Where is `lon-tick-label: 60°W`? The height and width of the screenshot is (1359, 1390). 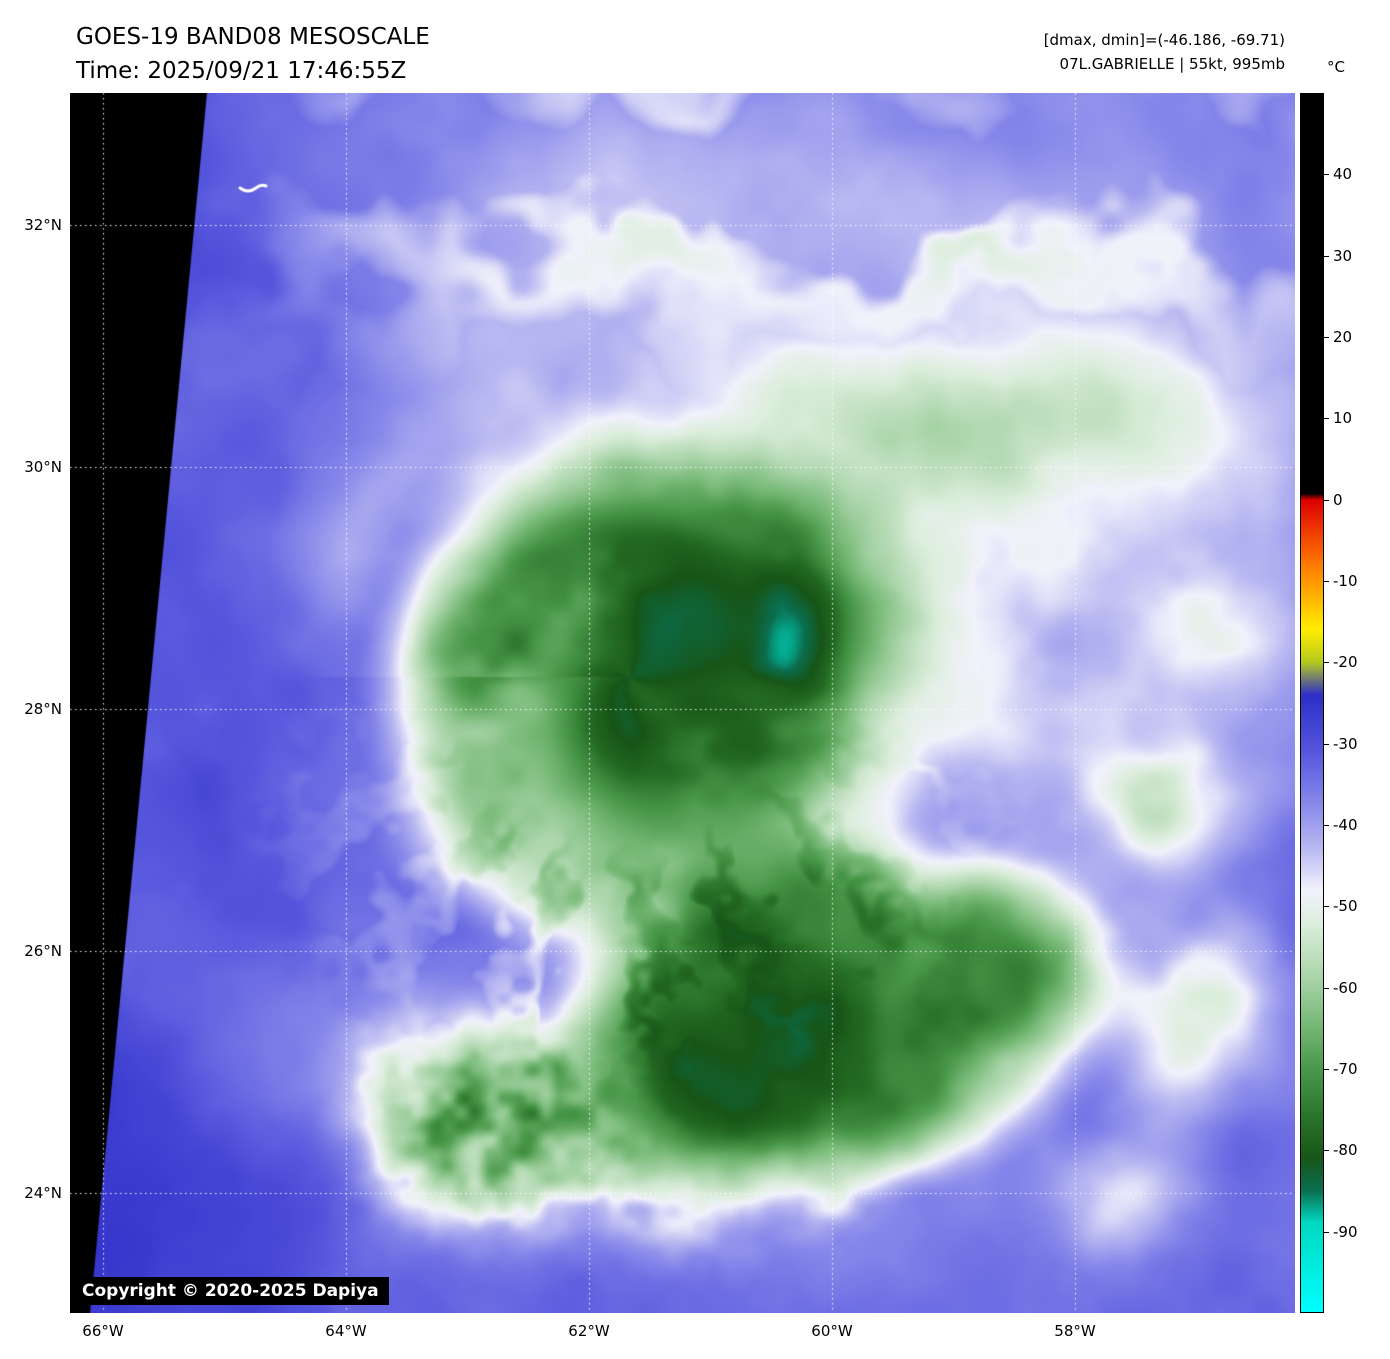
lon-tick-label: 60°W is located at coordinates (832, 1331).